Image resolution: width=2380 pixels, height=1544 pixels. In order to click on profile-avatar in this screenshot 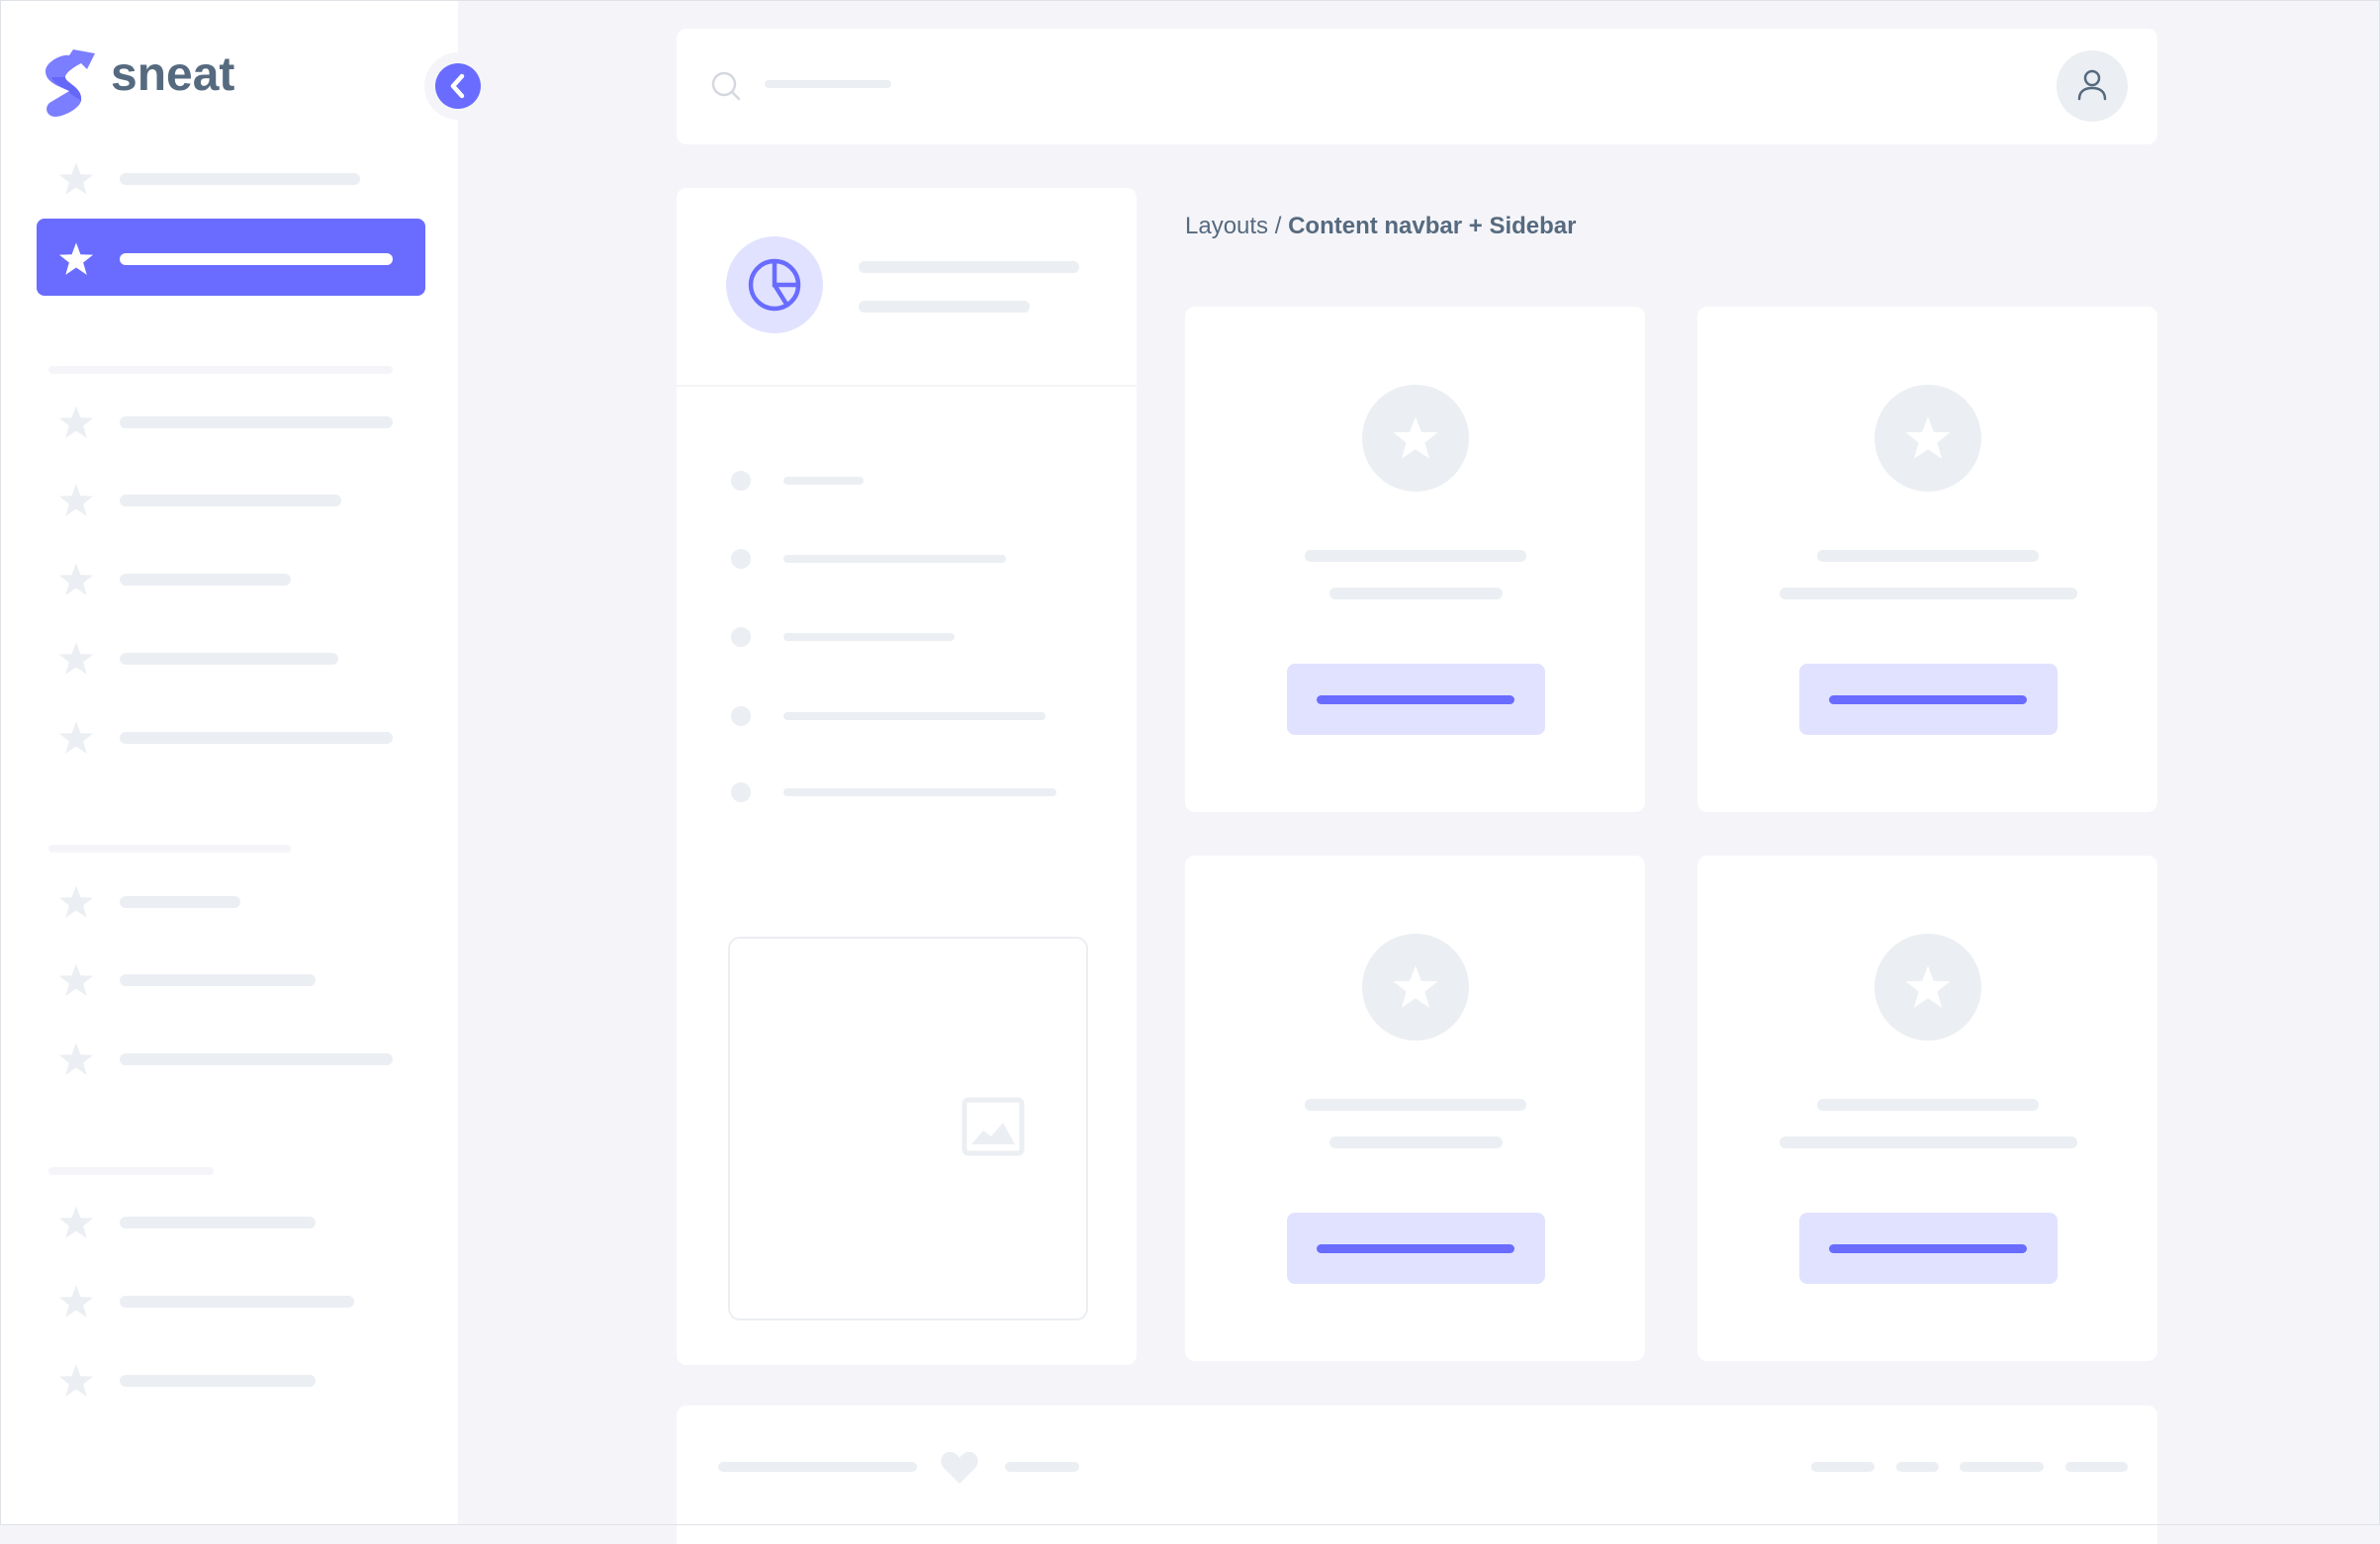, I will do `click(774, 284)`.